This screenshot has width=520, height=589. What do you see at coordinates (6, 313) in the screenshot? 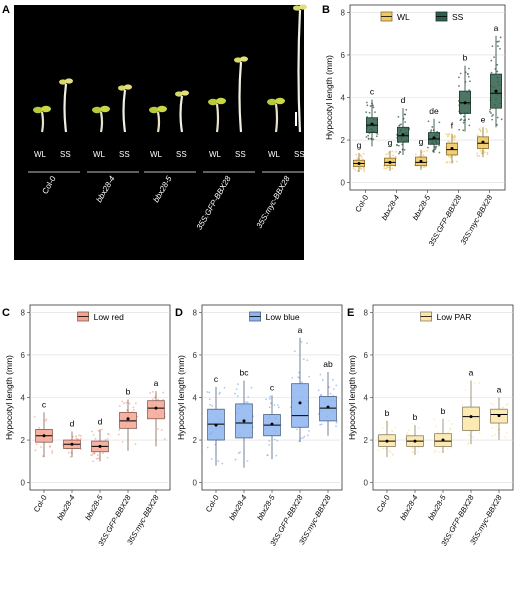
I see `panel-label: C` at bounding box center [6, 313].